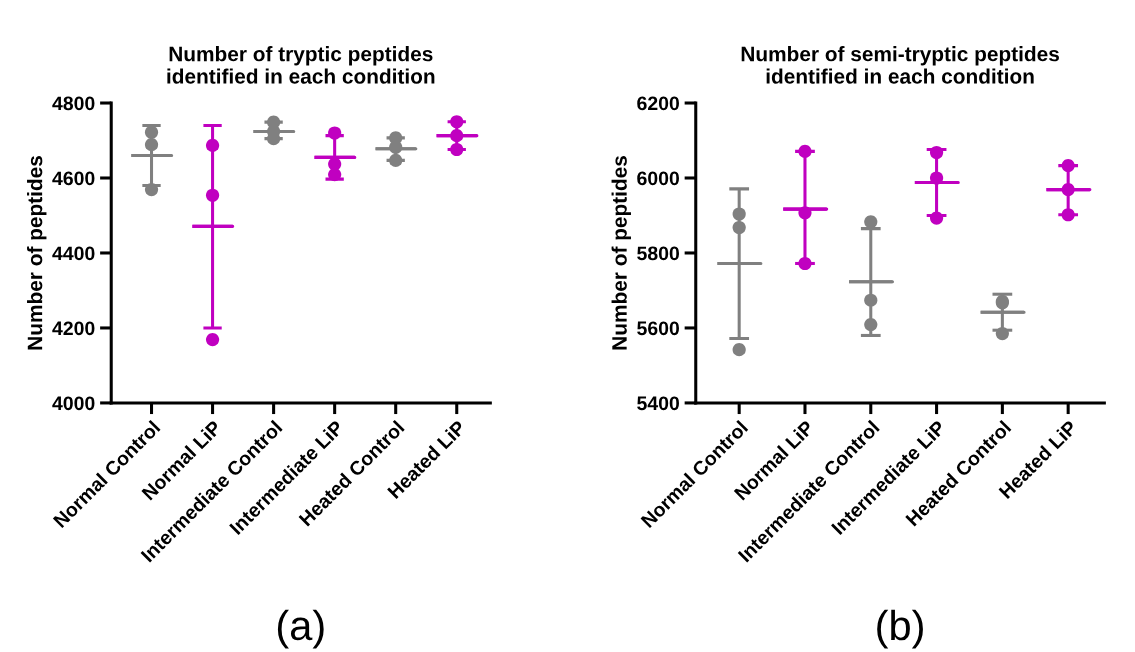 This screenshot has height=652, width=1135. What do you see at coordinates (73, 178) in the screenshot?
I see `y-tick-label: 4600` at bounding box center [73, 178].